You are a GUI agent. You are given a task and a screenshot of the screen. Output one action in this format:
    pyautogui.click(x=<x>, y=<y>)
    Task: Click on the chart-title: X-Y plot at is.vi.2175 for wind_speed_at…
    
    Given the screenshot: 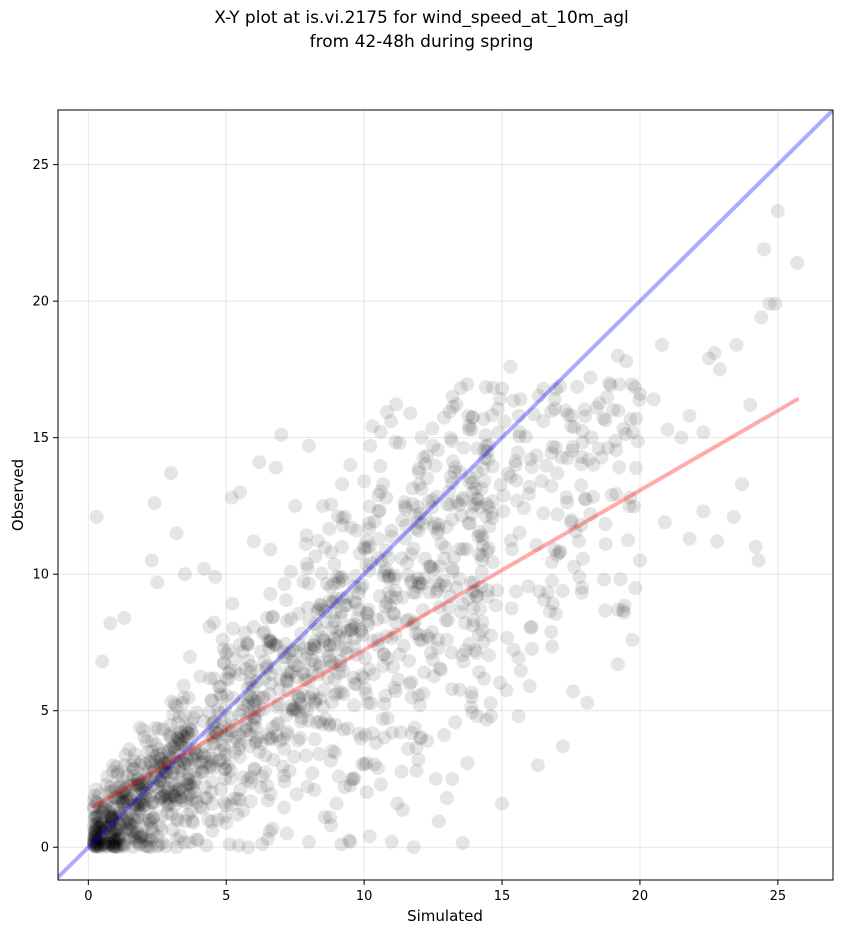 What is the action you would take?
    pyautogui.click(x=421, y=18)
    